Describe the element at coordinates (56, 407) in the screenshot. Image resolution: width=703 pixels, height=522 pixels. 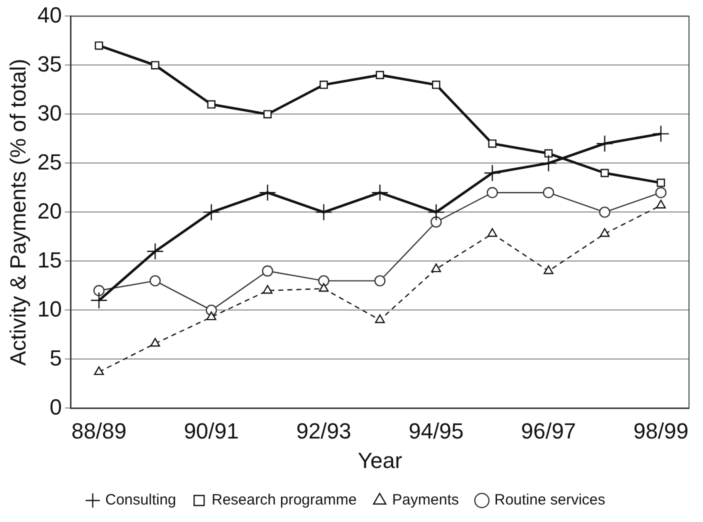
I see `y-tick-label: 0` at that location.